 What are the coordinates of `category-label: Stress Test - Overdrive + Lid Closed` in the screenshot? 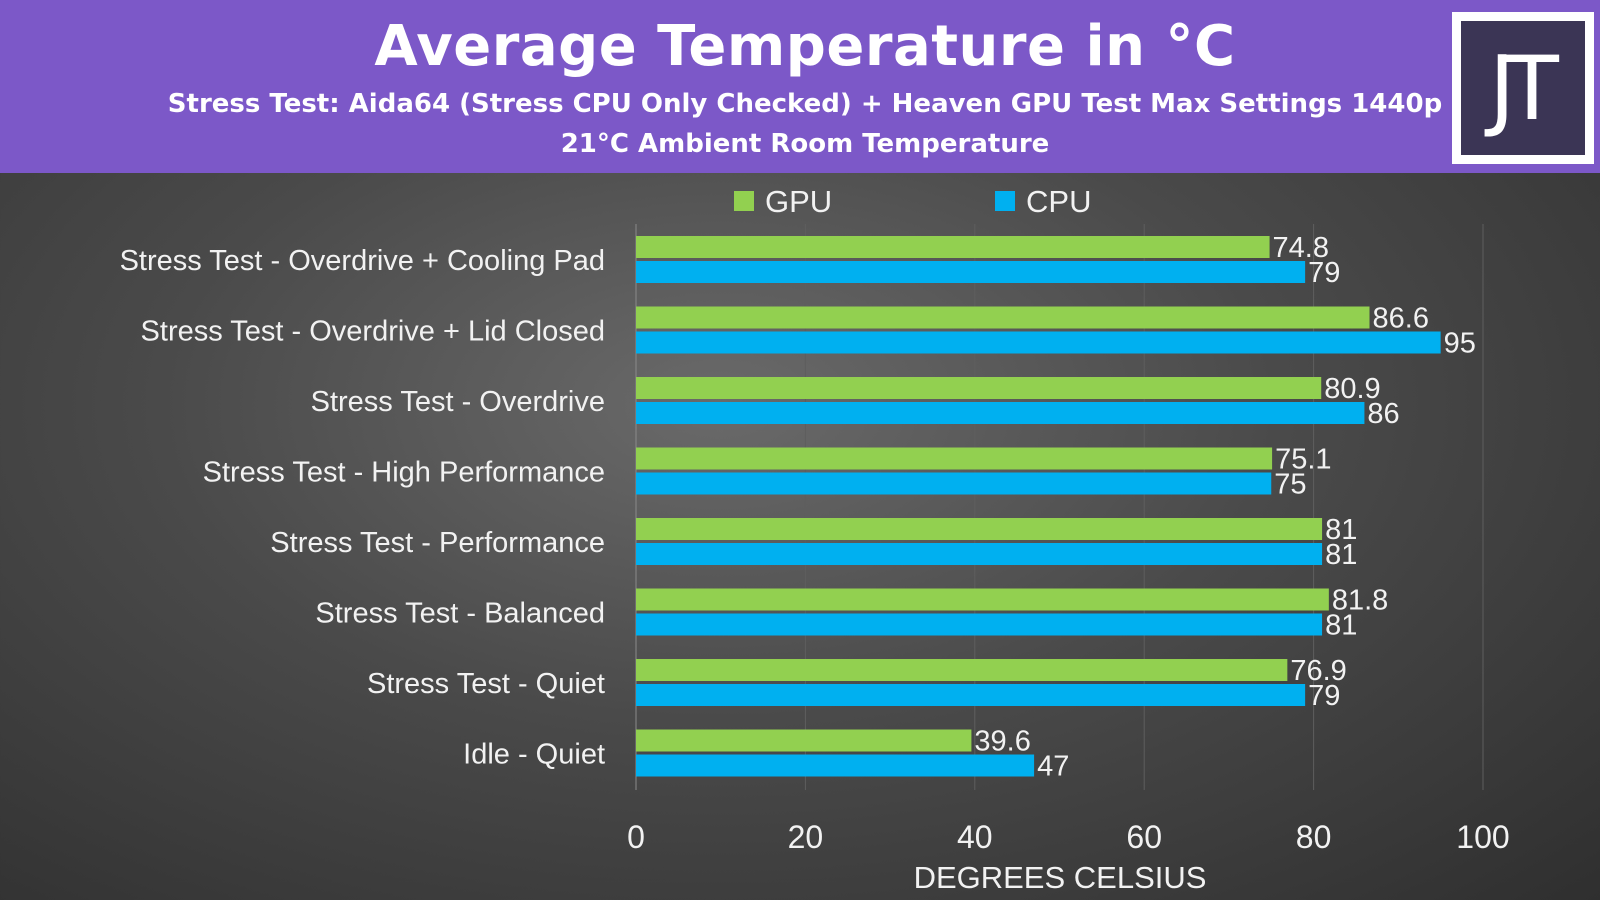 It's located at (373, 332).